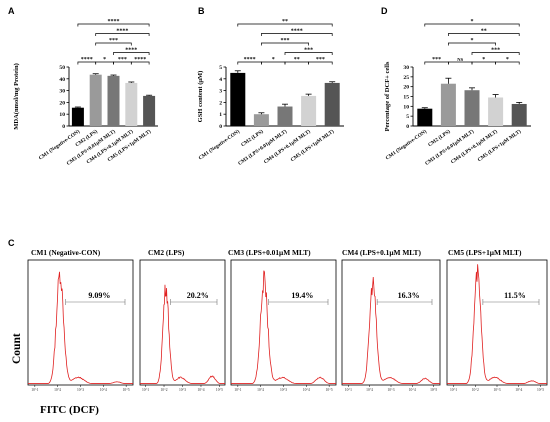  What do you see at coordinates (200, 97) in the screenshot?
I see `y-axis-label: GSH content (μM)` at bounding box center [200, 97].